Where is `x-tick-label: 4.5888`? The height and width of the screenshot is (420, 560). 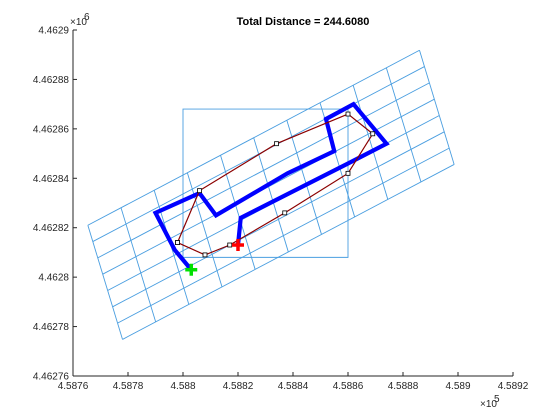
x-tick-label: 4.5888 is located at coordinates (403, 386).